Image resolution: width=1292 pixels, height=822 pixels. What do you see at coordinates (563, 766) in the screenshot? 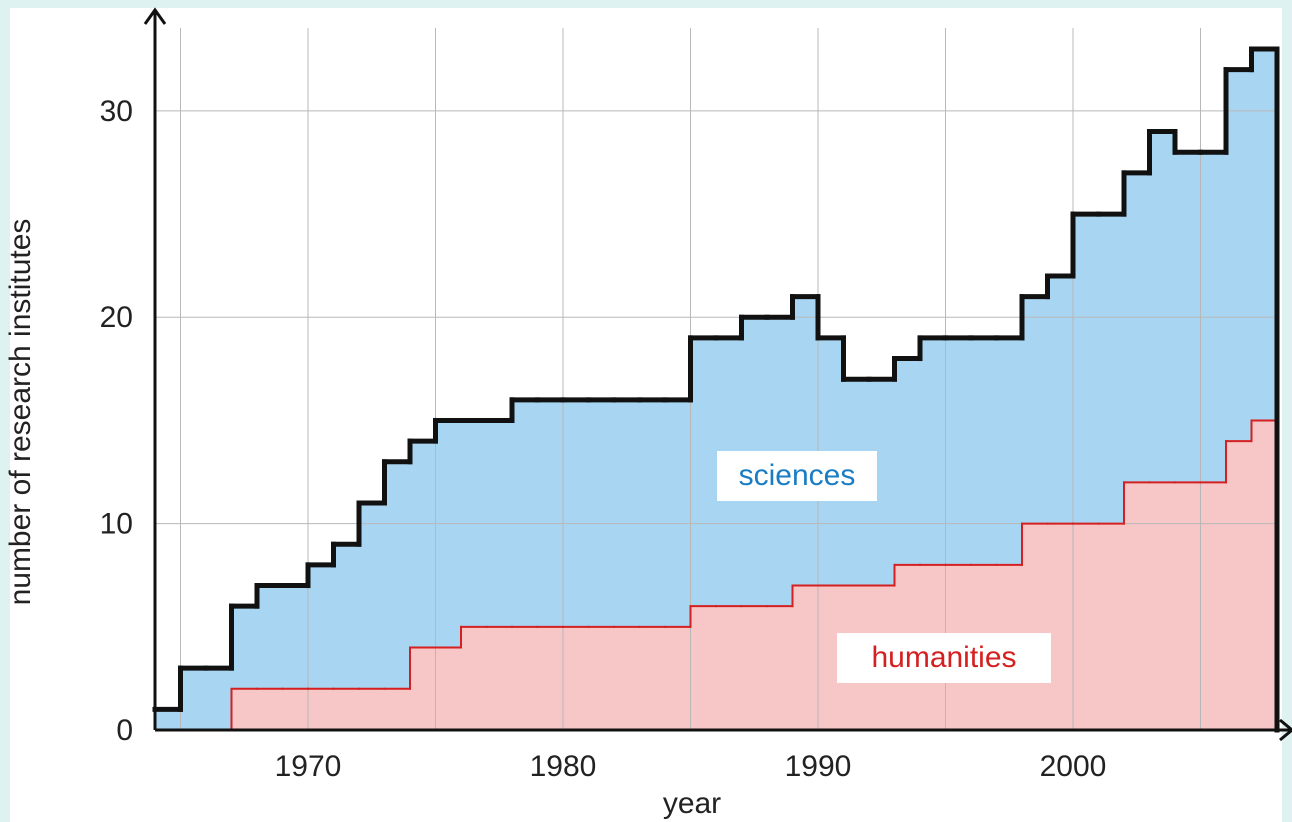
I see `x-tick-label: 1980` at bounding box center [563, 766].